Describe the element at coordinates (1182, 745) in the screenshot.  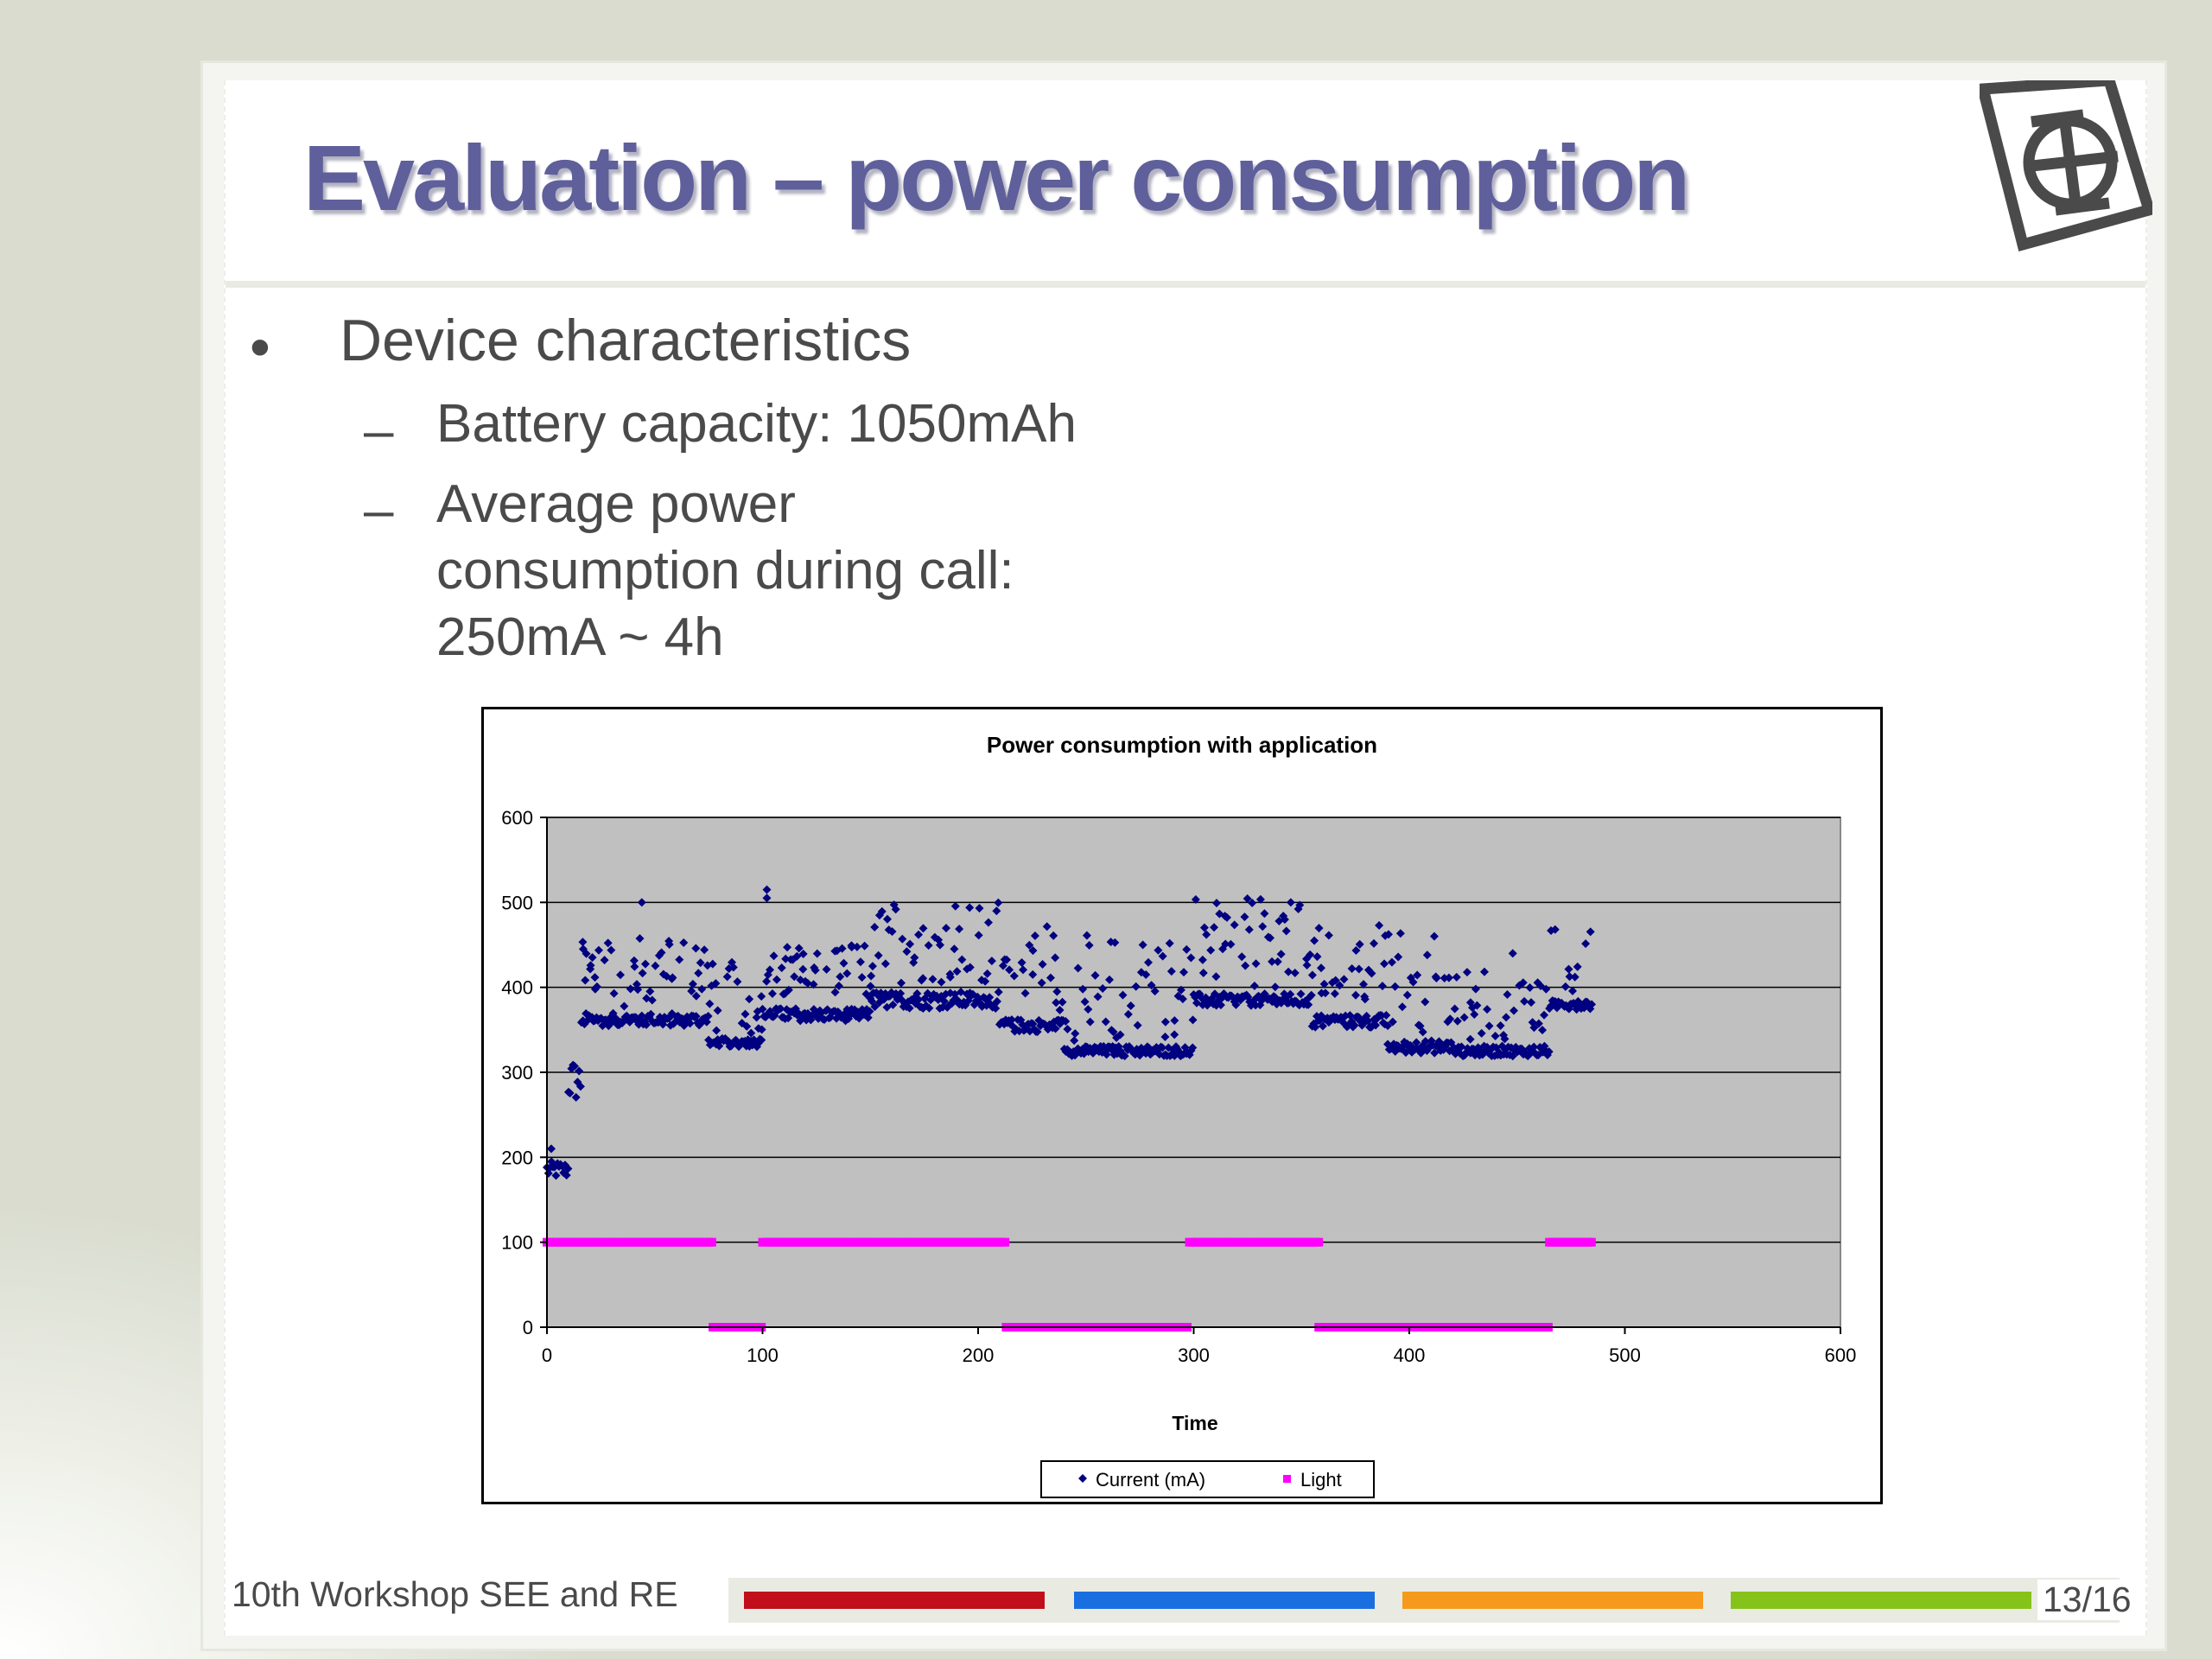
I see `chart-title: Power consumption with application` at that location.